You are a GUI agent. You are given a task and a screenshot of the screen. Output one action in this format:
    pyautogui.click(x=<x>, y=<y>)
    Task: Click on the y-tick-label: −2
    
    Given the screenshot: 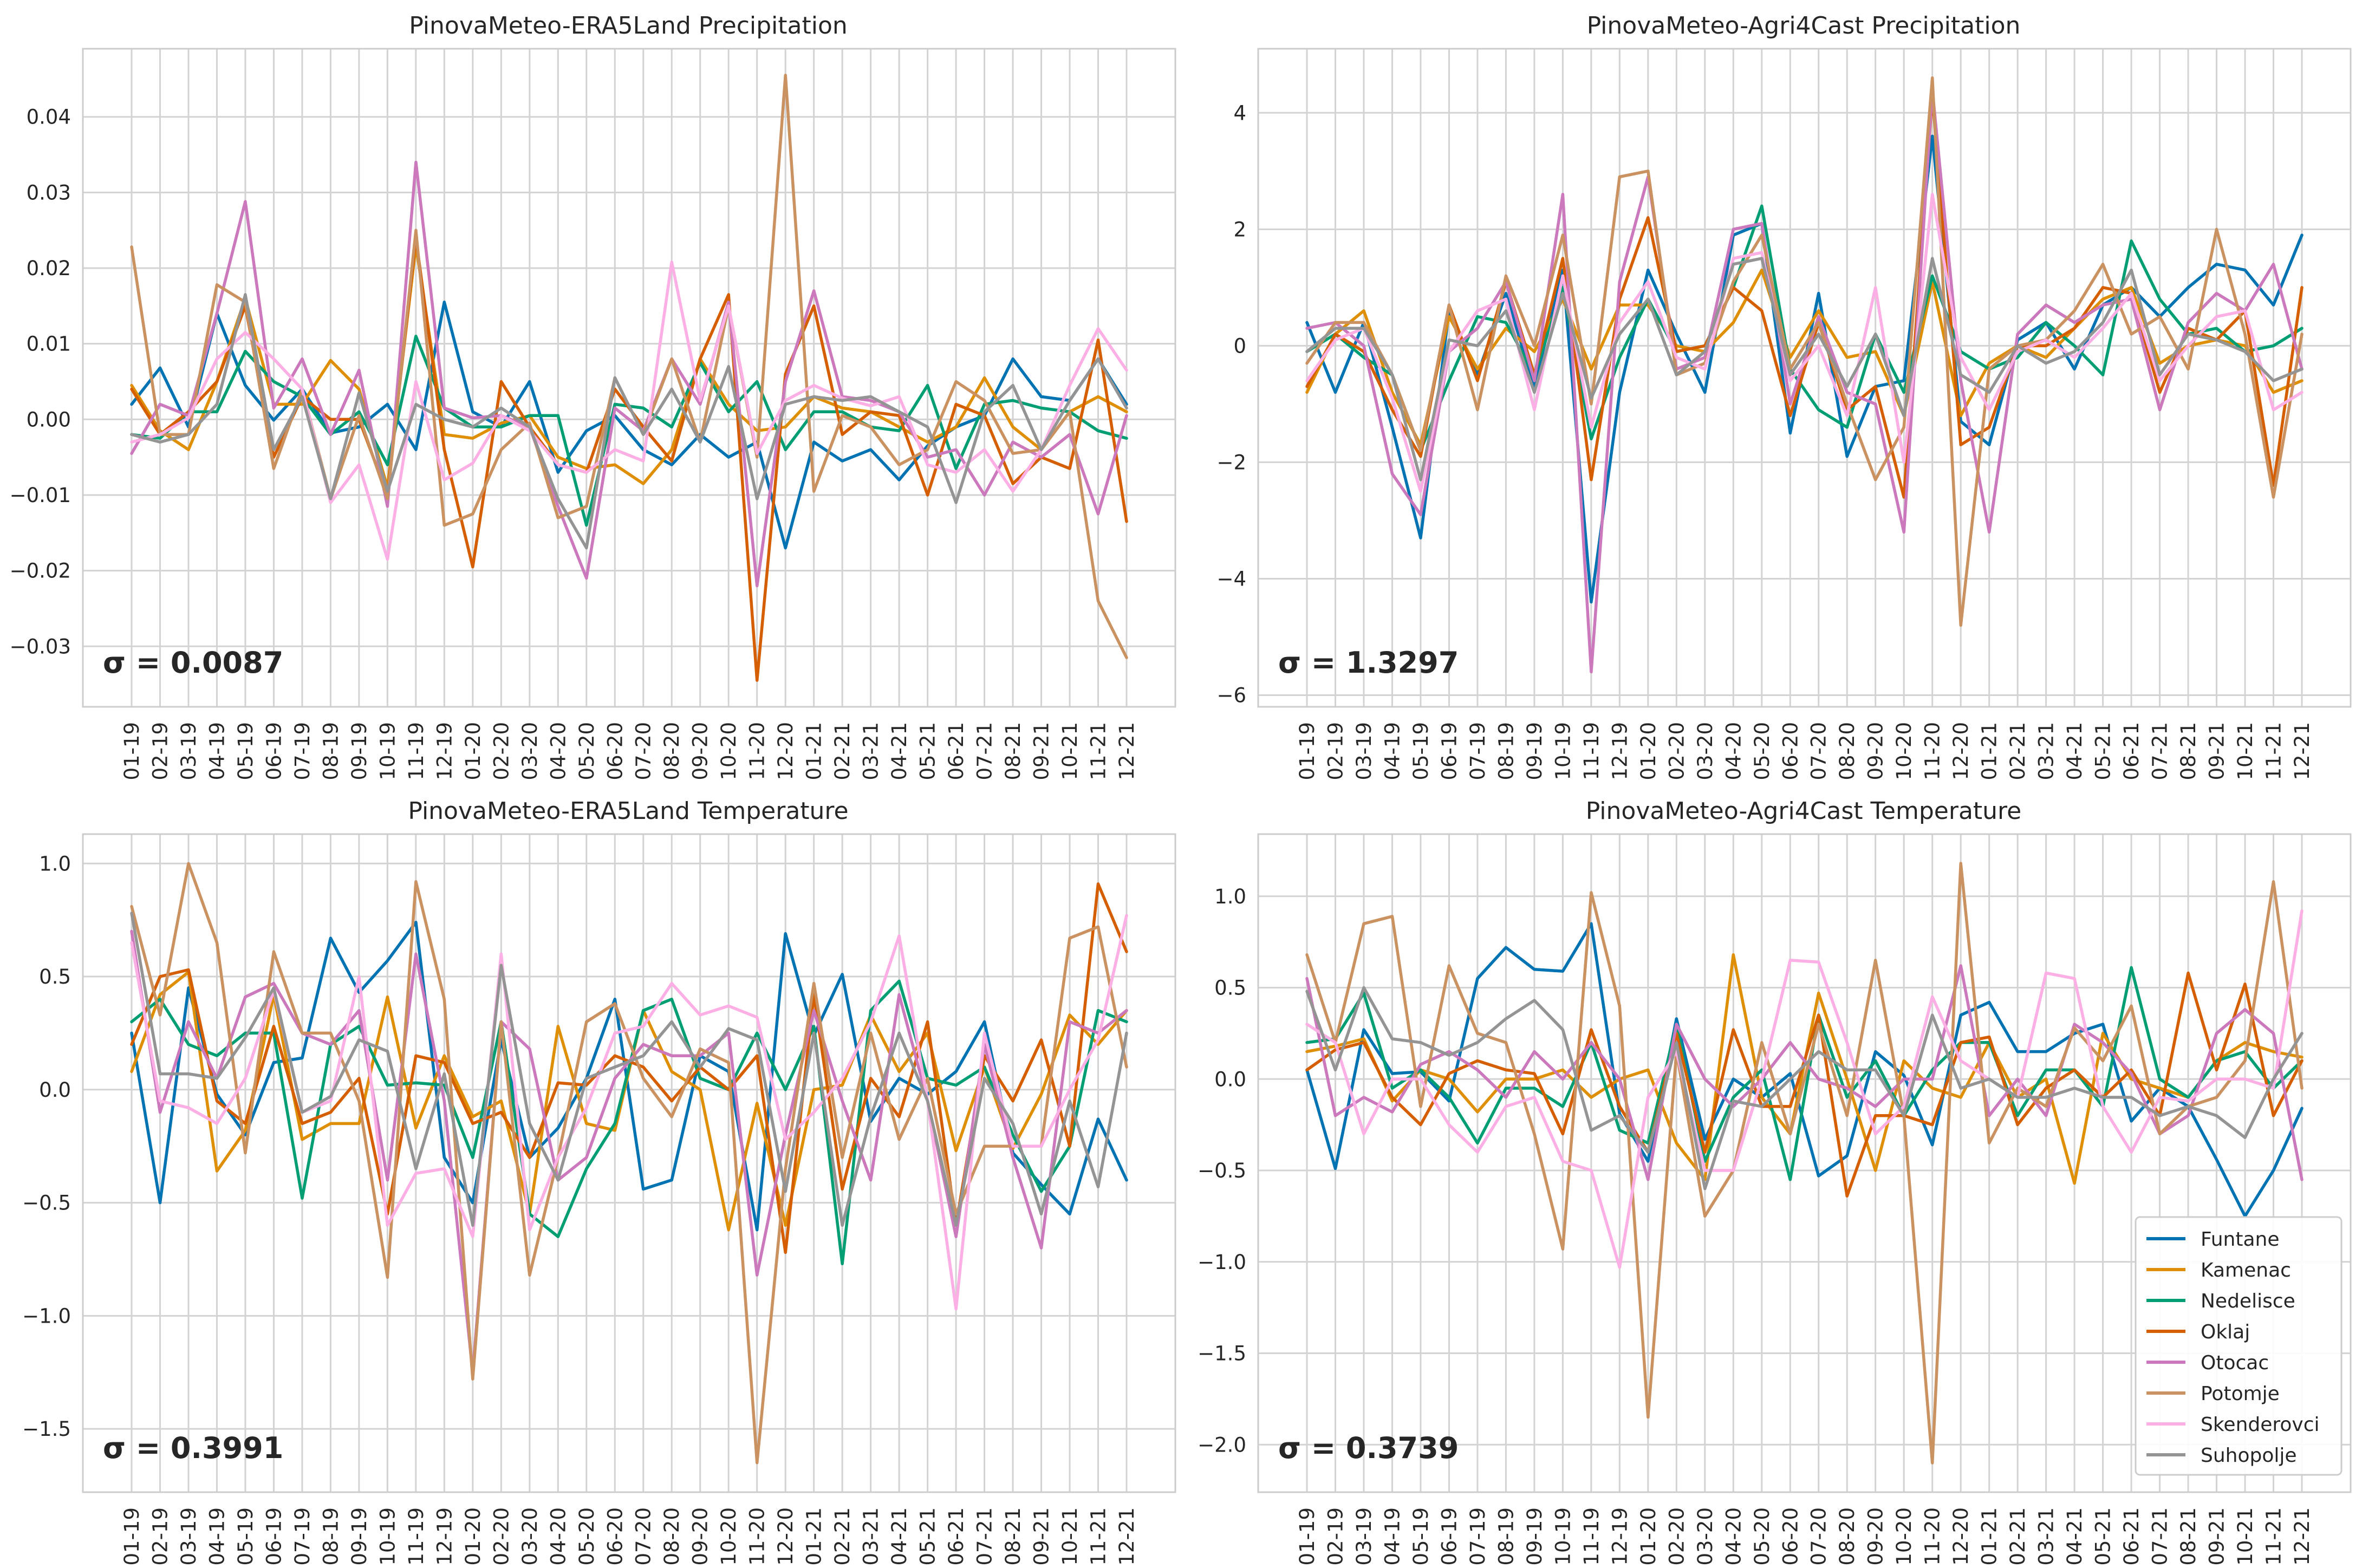 What is the action you would take?
    pyautogui.click(x=1231, y=463)
    